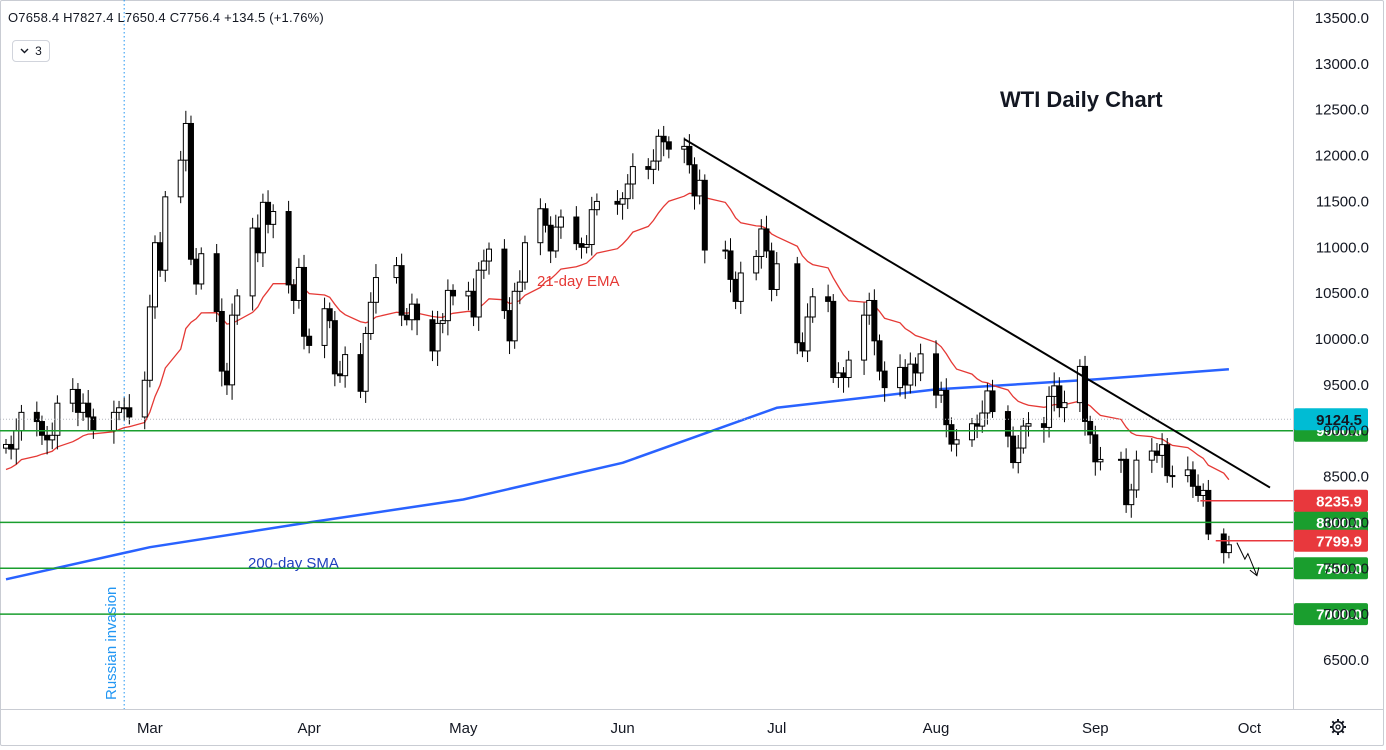 This screenshot has width=1386, height=750. I want to click on level-badge-label: 7799.9, so click(1339, 541).